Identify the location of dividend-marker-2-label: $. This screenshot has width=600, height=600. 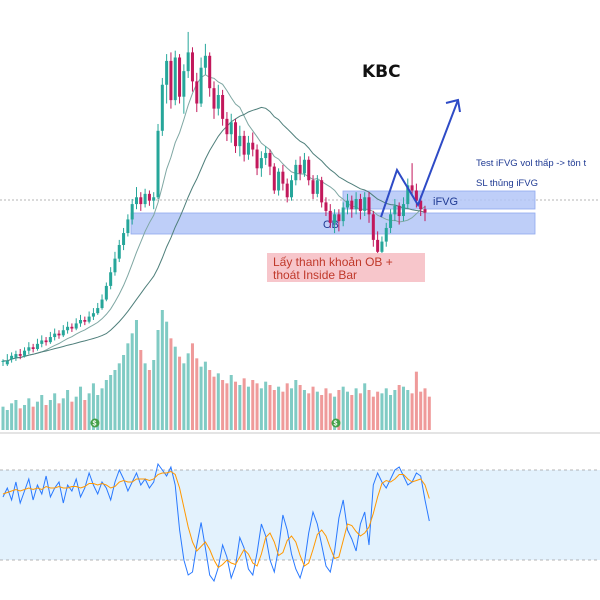
(336, 424).